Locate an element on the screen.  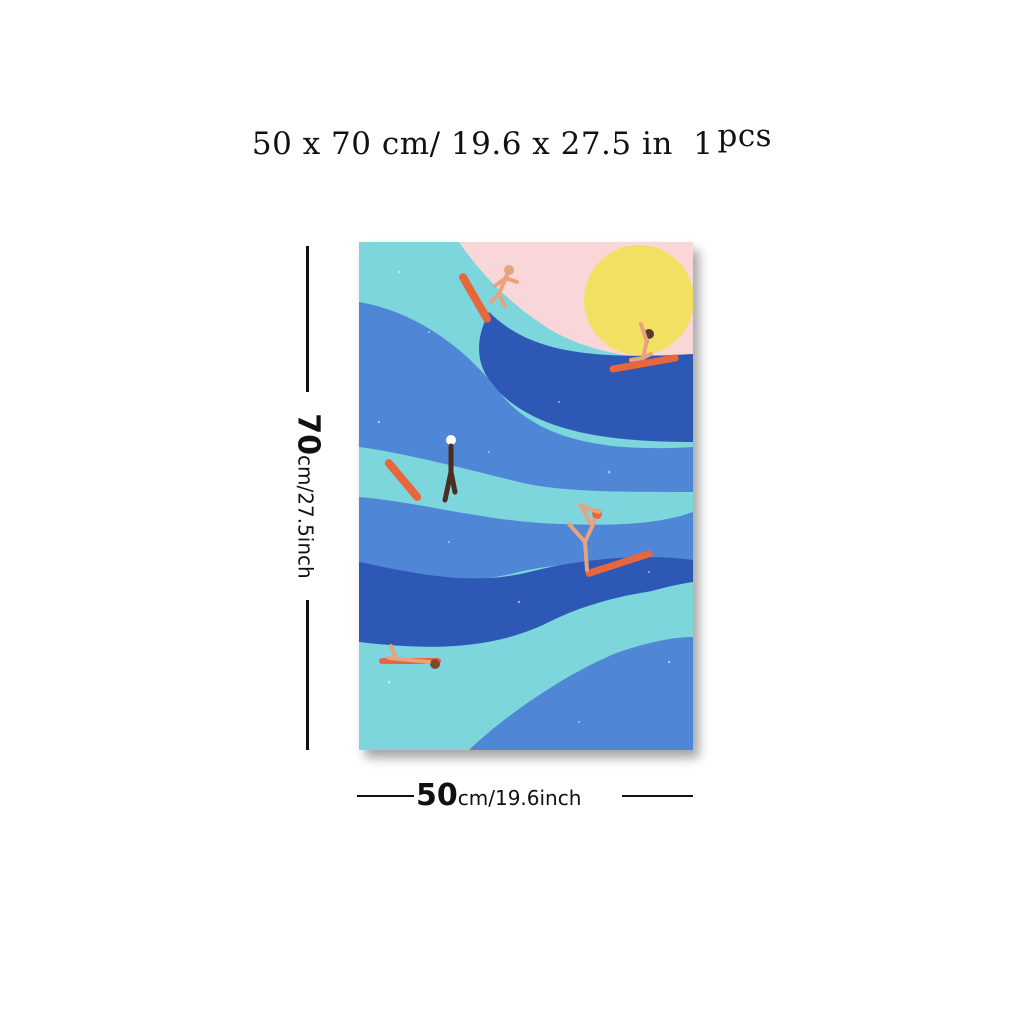
surfer-lying is located at coordinates (410, 656).